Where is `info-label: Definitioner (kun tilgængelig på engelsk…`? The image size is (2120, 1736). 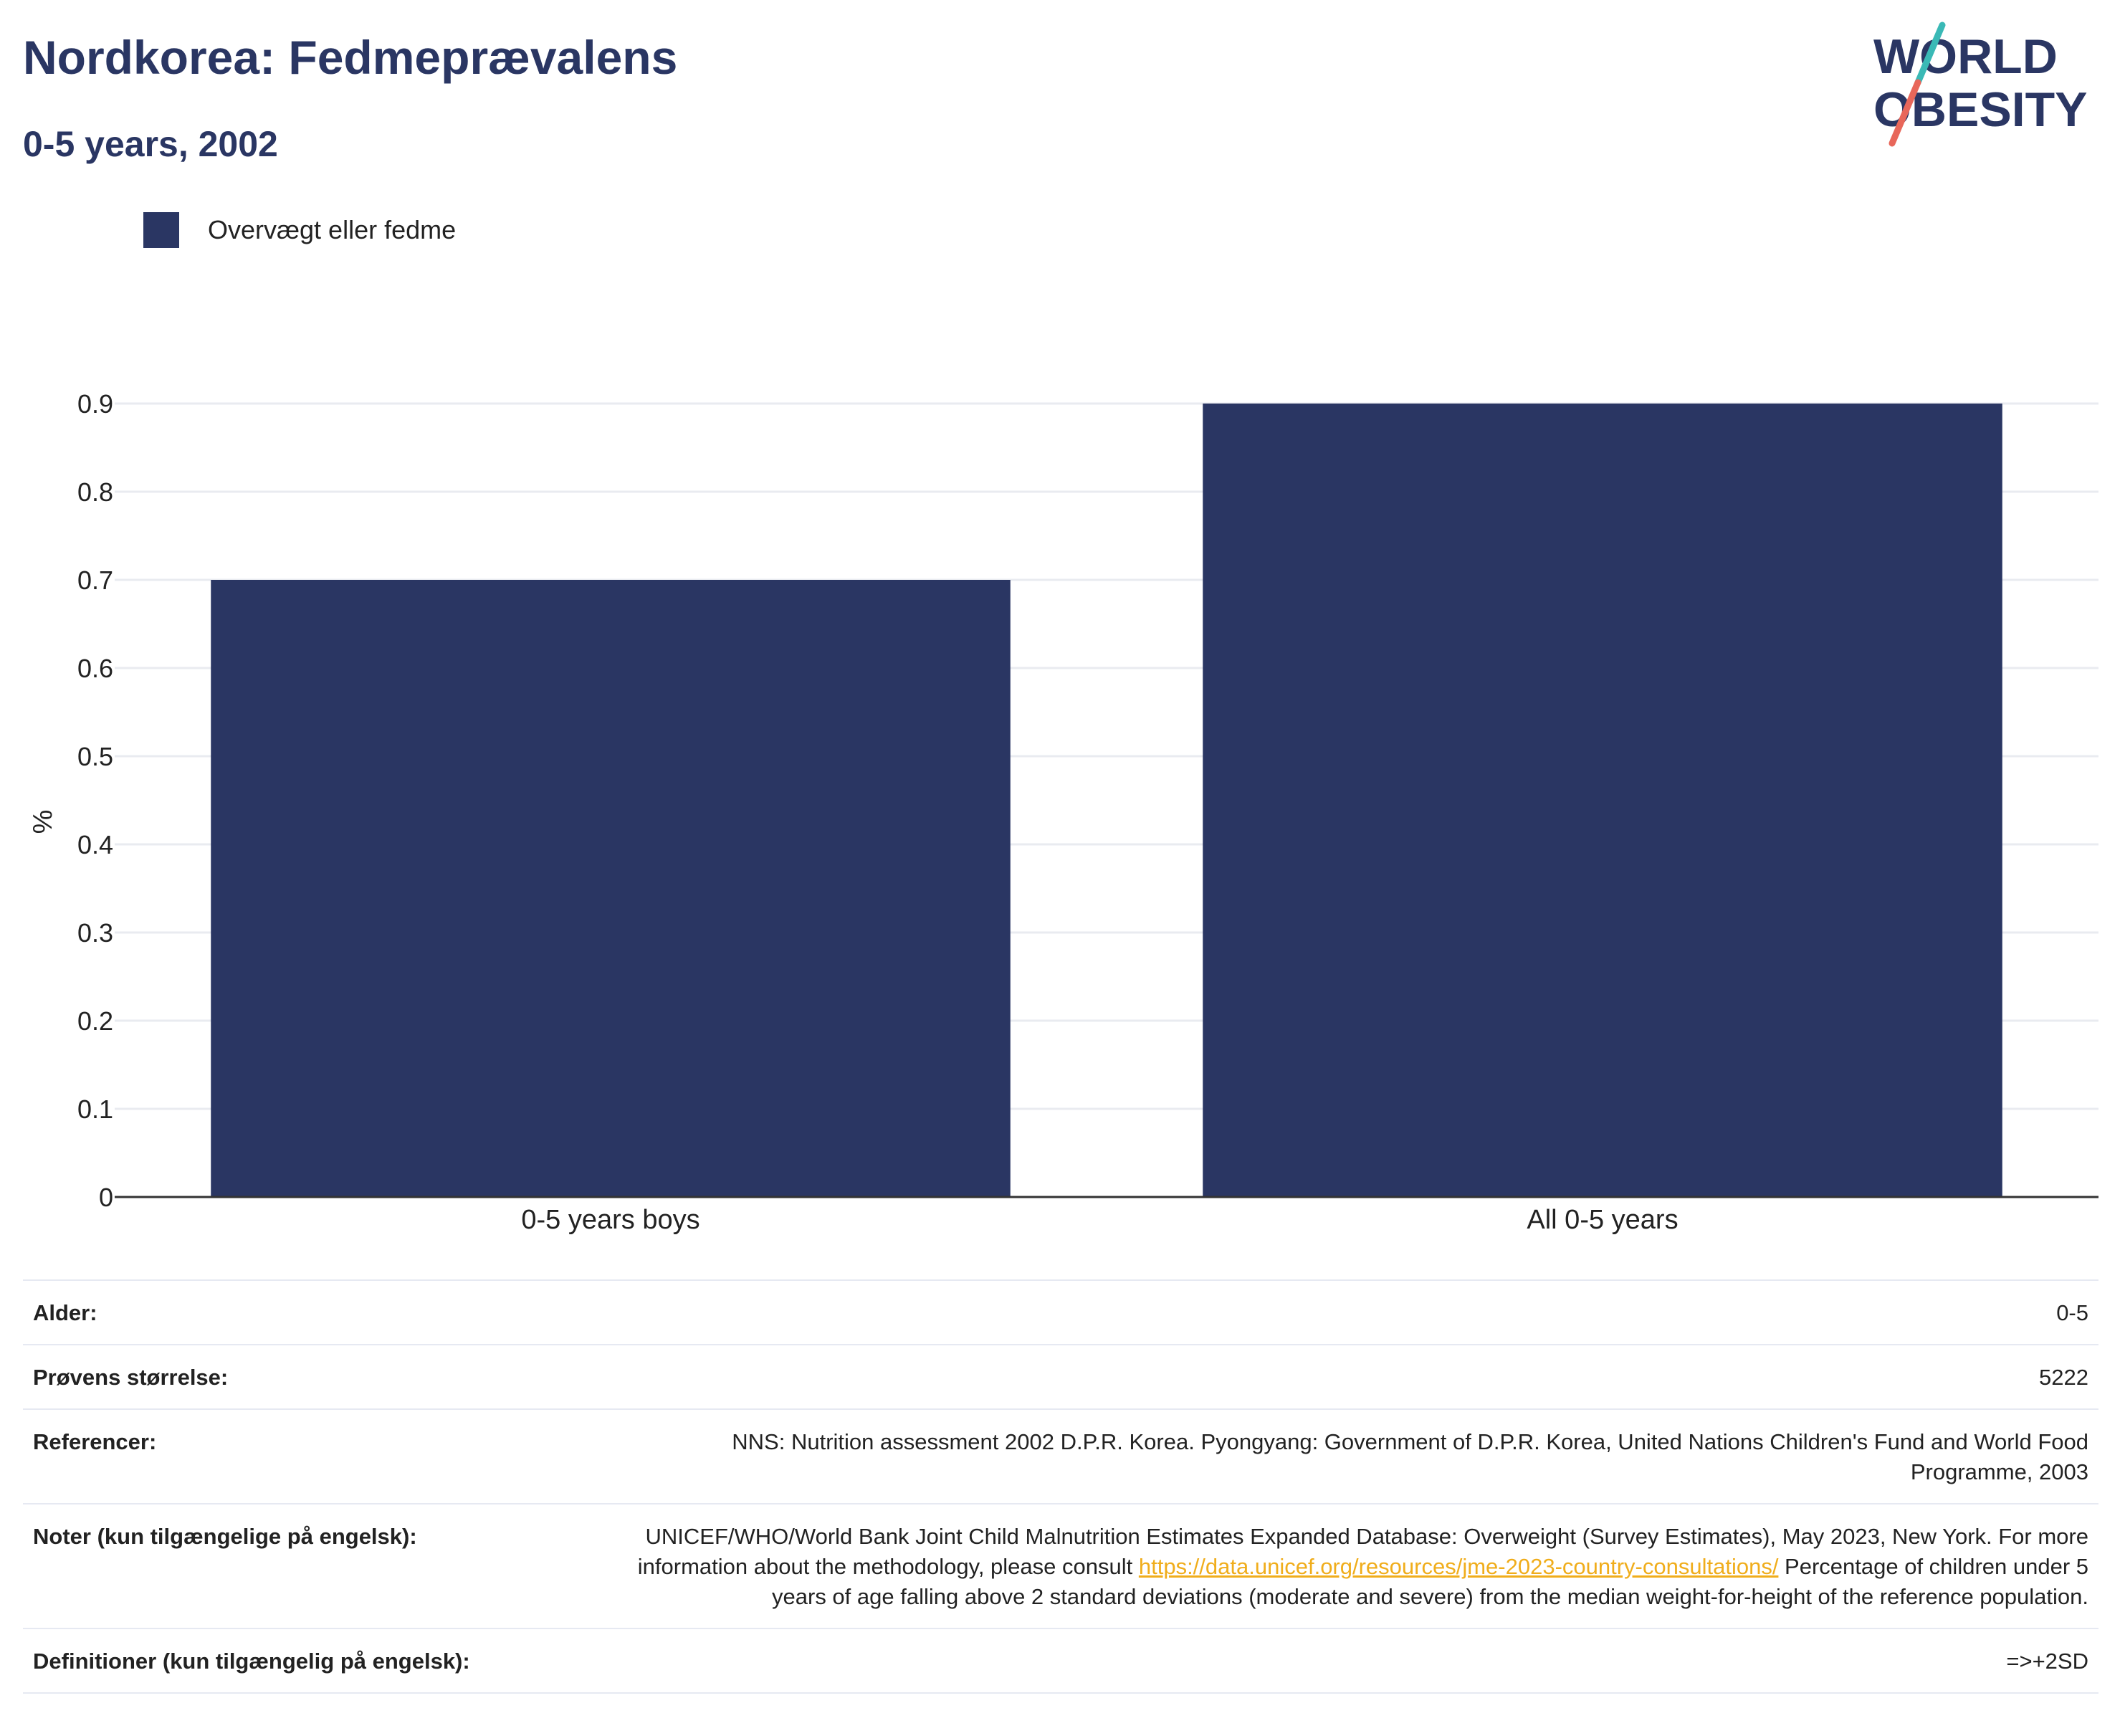
info-label: Definitioner (kun tilgængelig på engelsk… is located at coordinates (252, 1661).